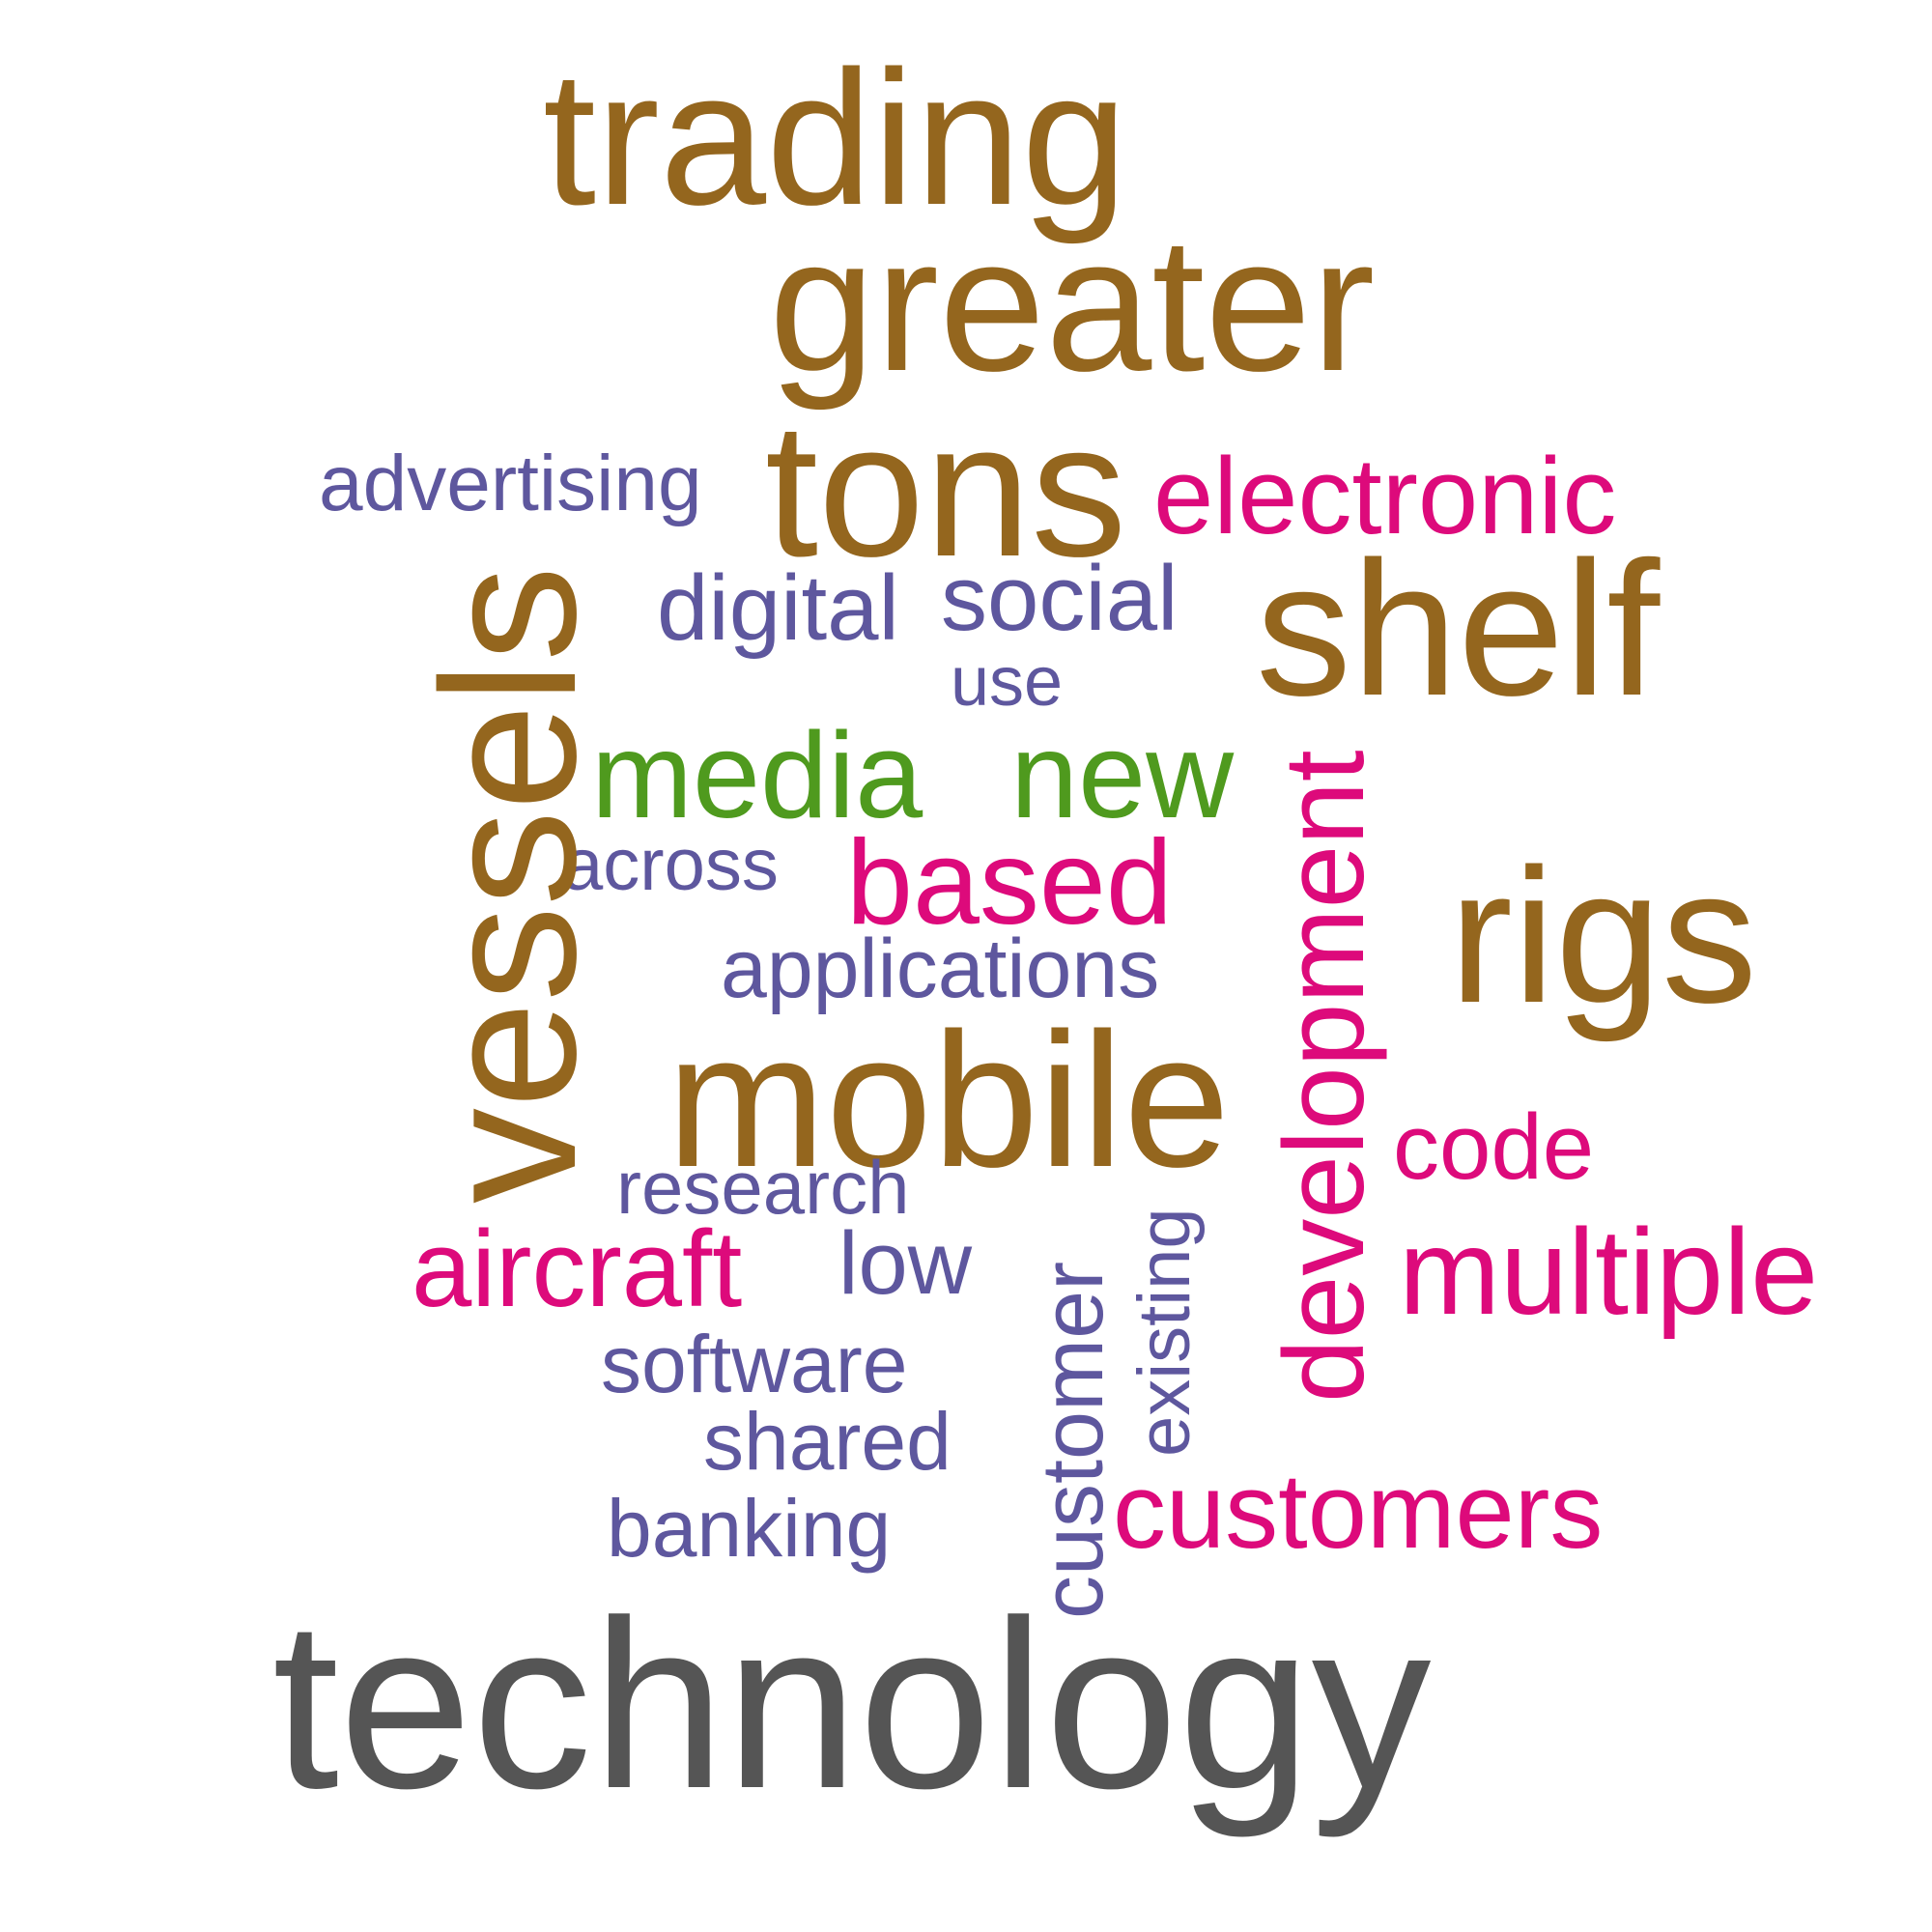 The width and height of the screenshot is (1932, 1932). I want to click on word-applications: applications, so click(940, 969).